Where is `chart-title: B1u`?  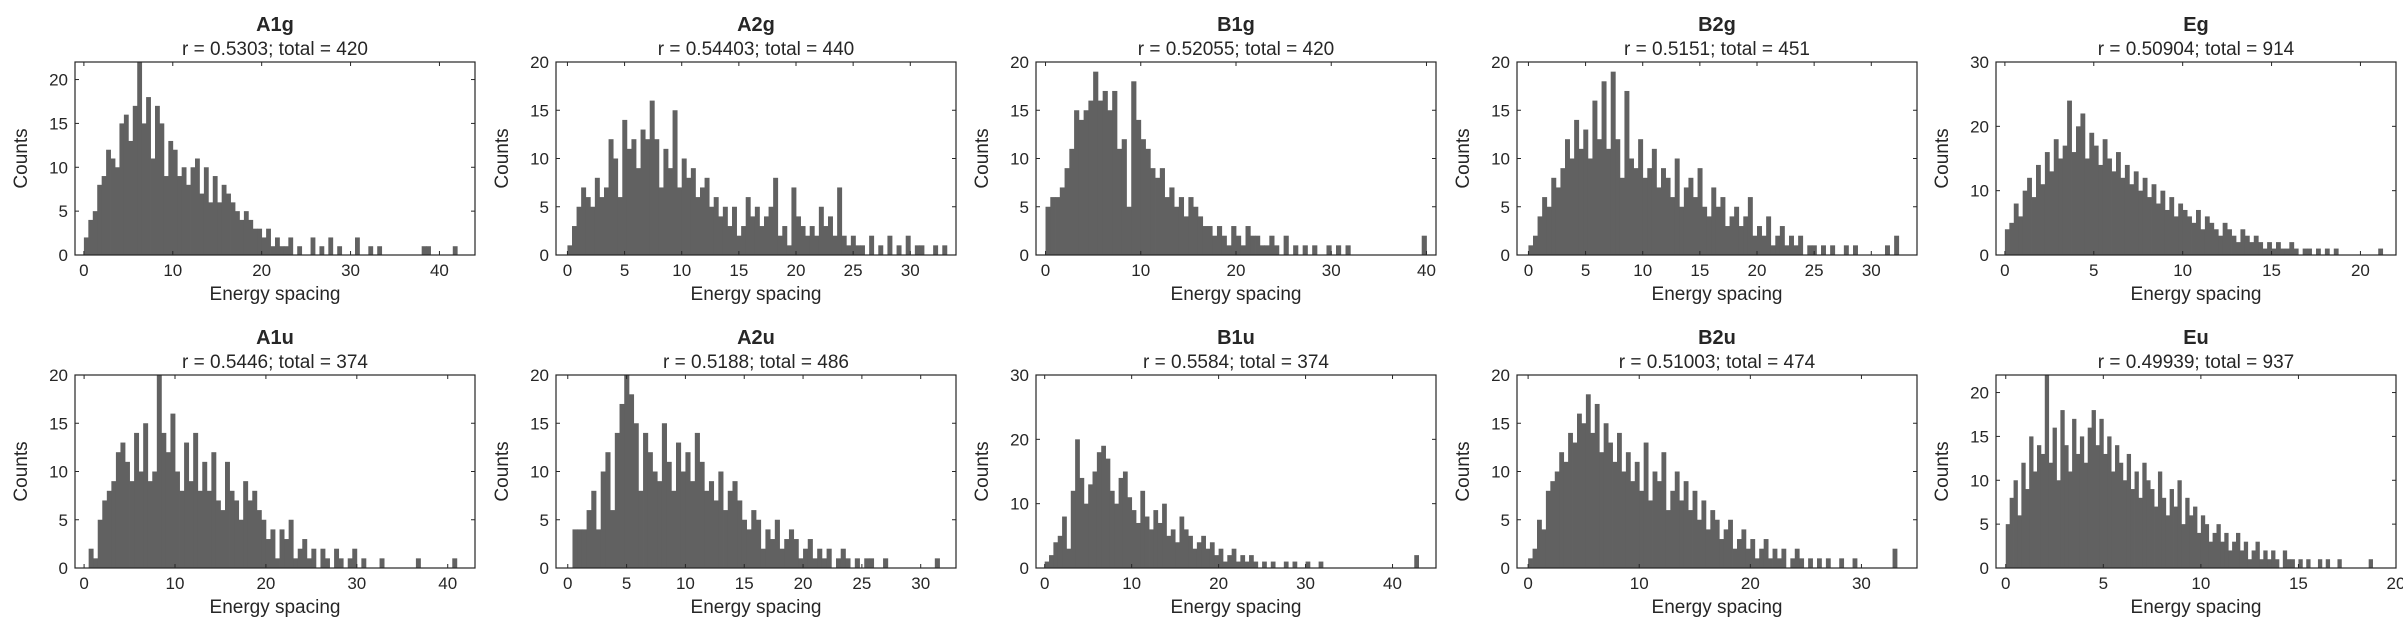 chart-title: B1u is located at coordinates (1236, 338).